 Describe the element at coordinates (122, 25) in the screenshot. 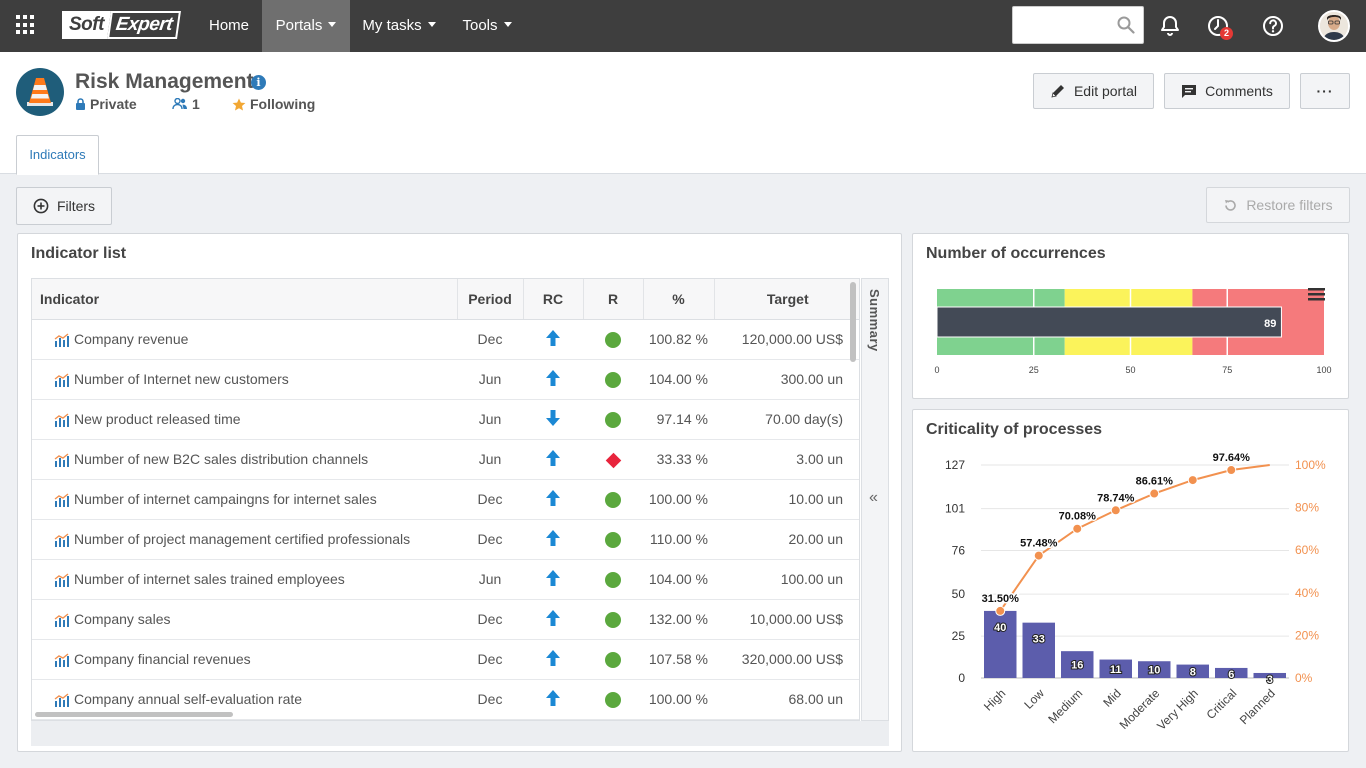

I see `softexpert-logo: Soft Expert` at that location.